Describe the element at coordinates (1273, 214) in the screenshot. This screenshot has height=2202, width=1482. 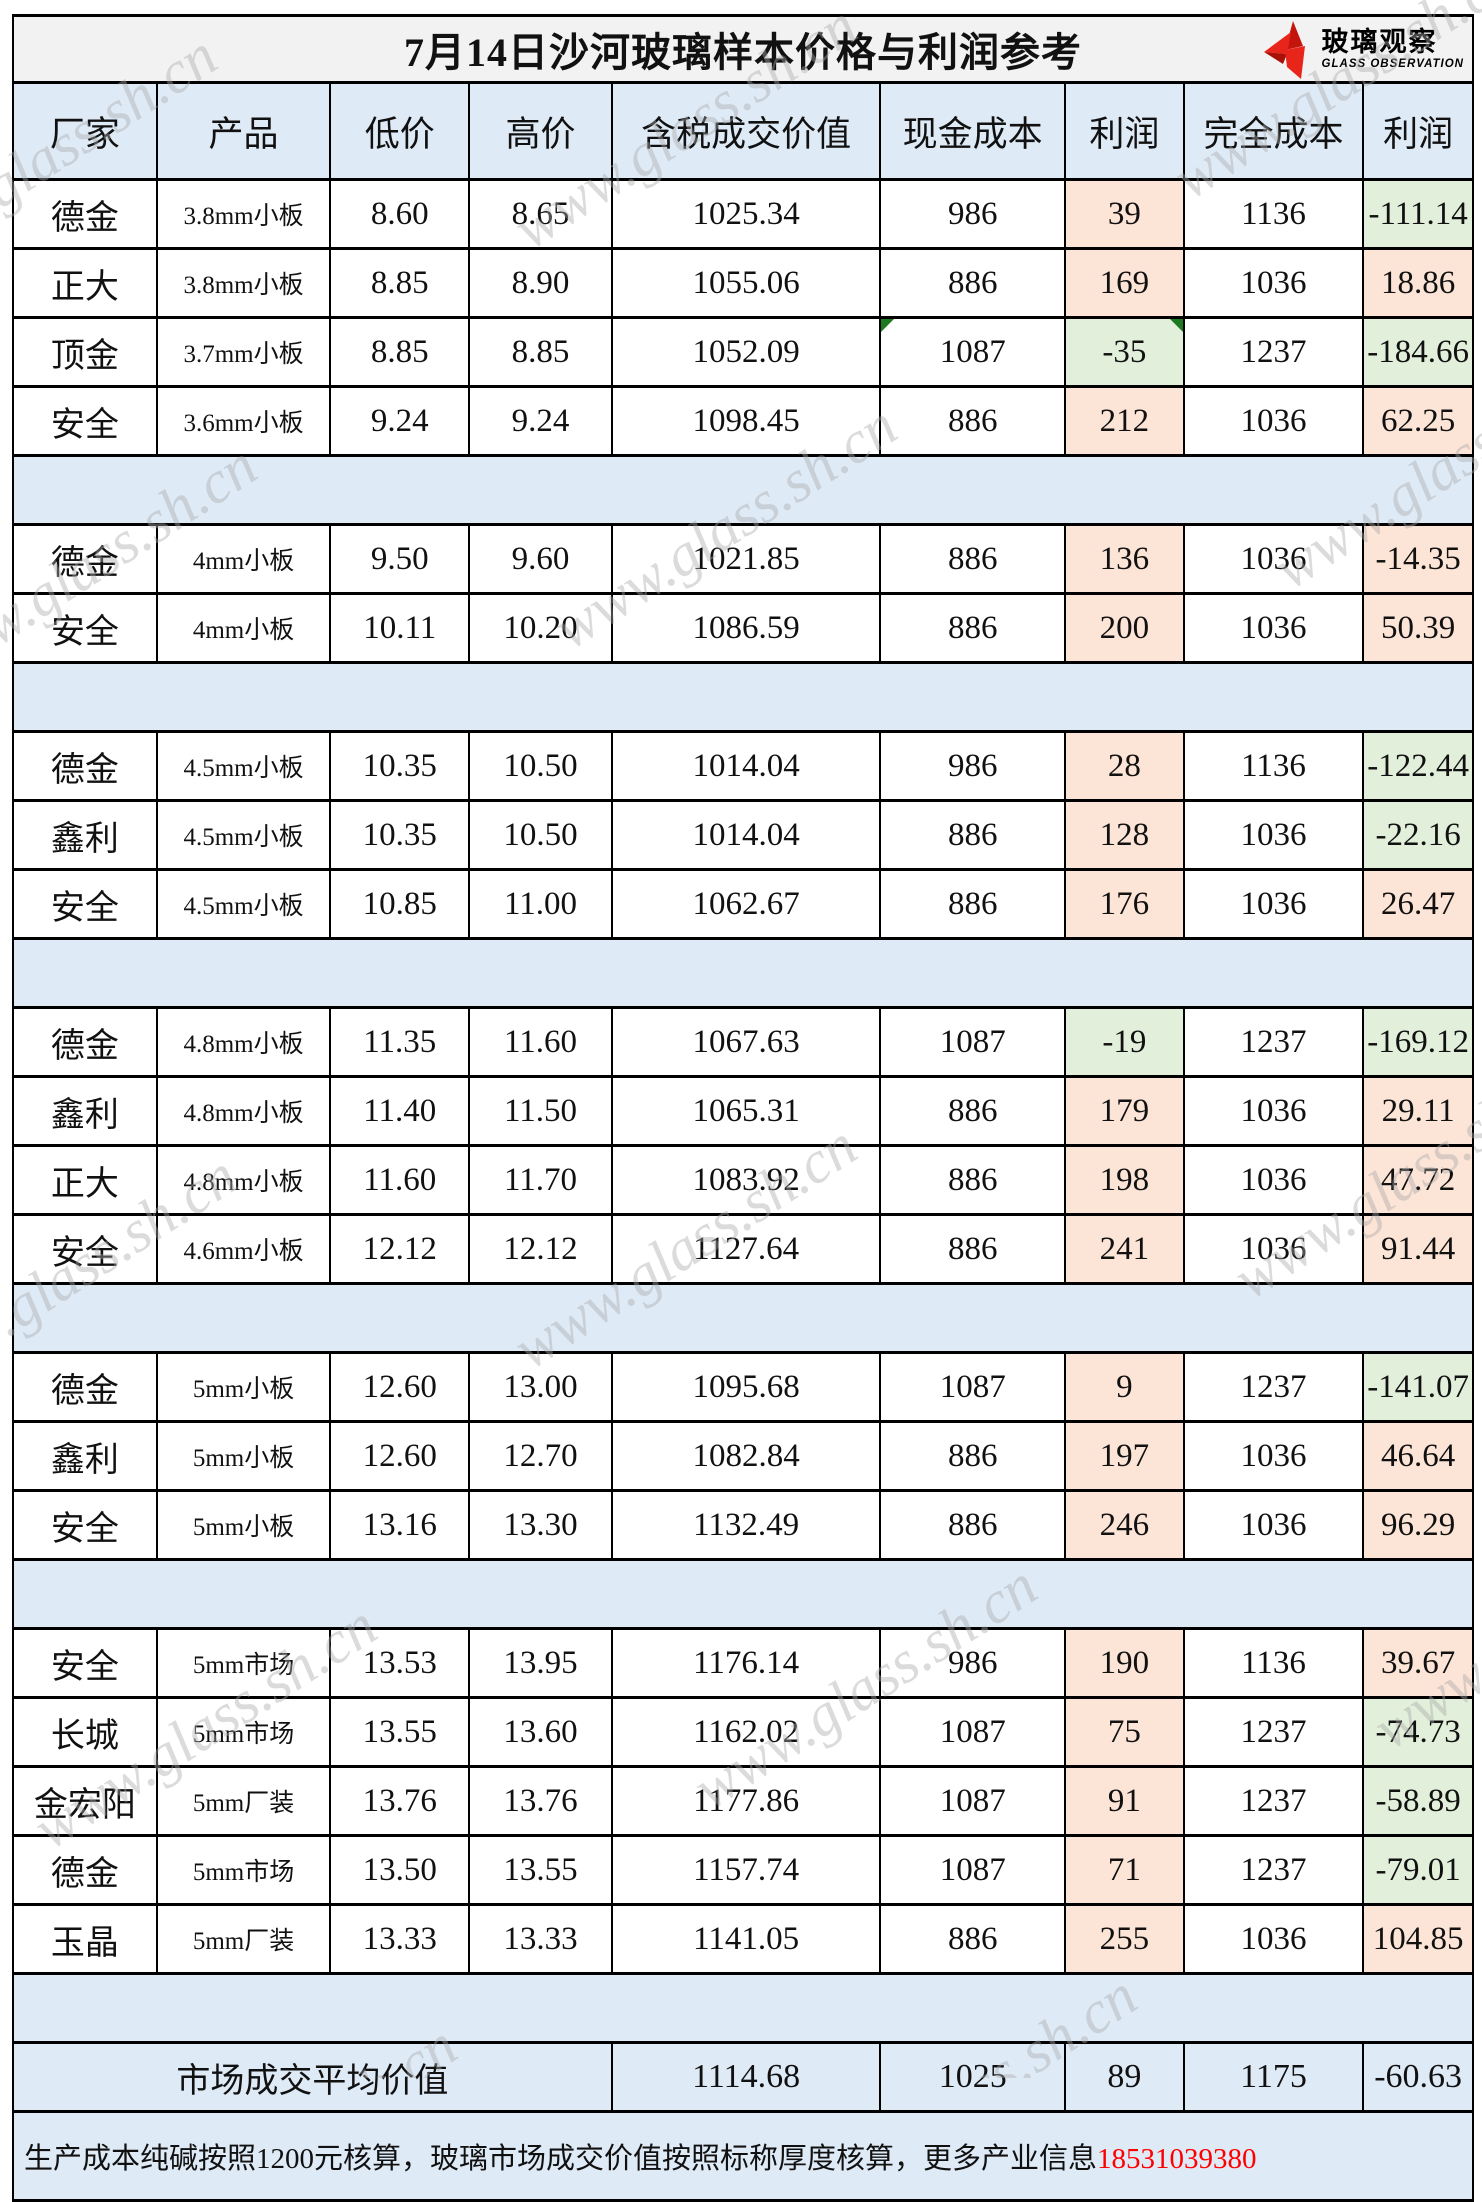
I see `cell-full-cost: 1136` at that location.